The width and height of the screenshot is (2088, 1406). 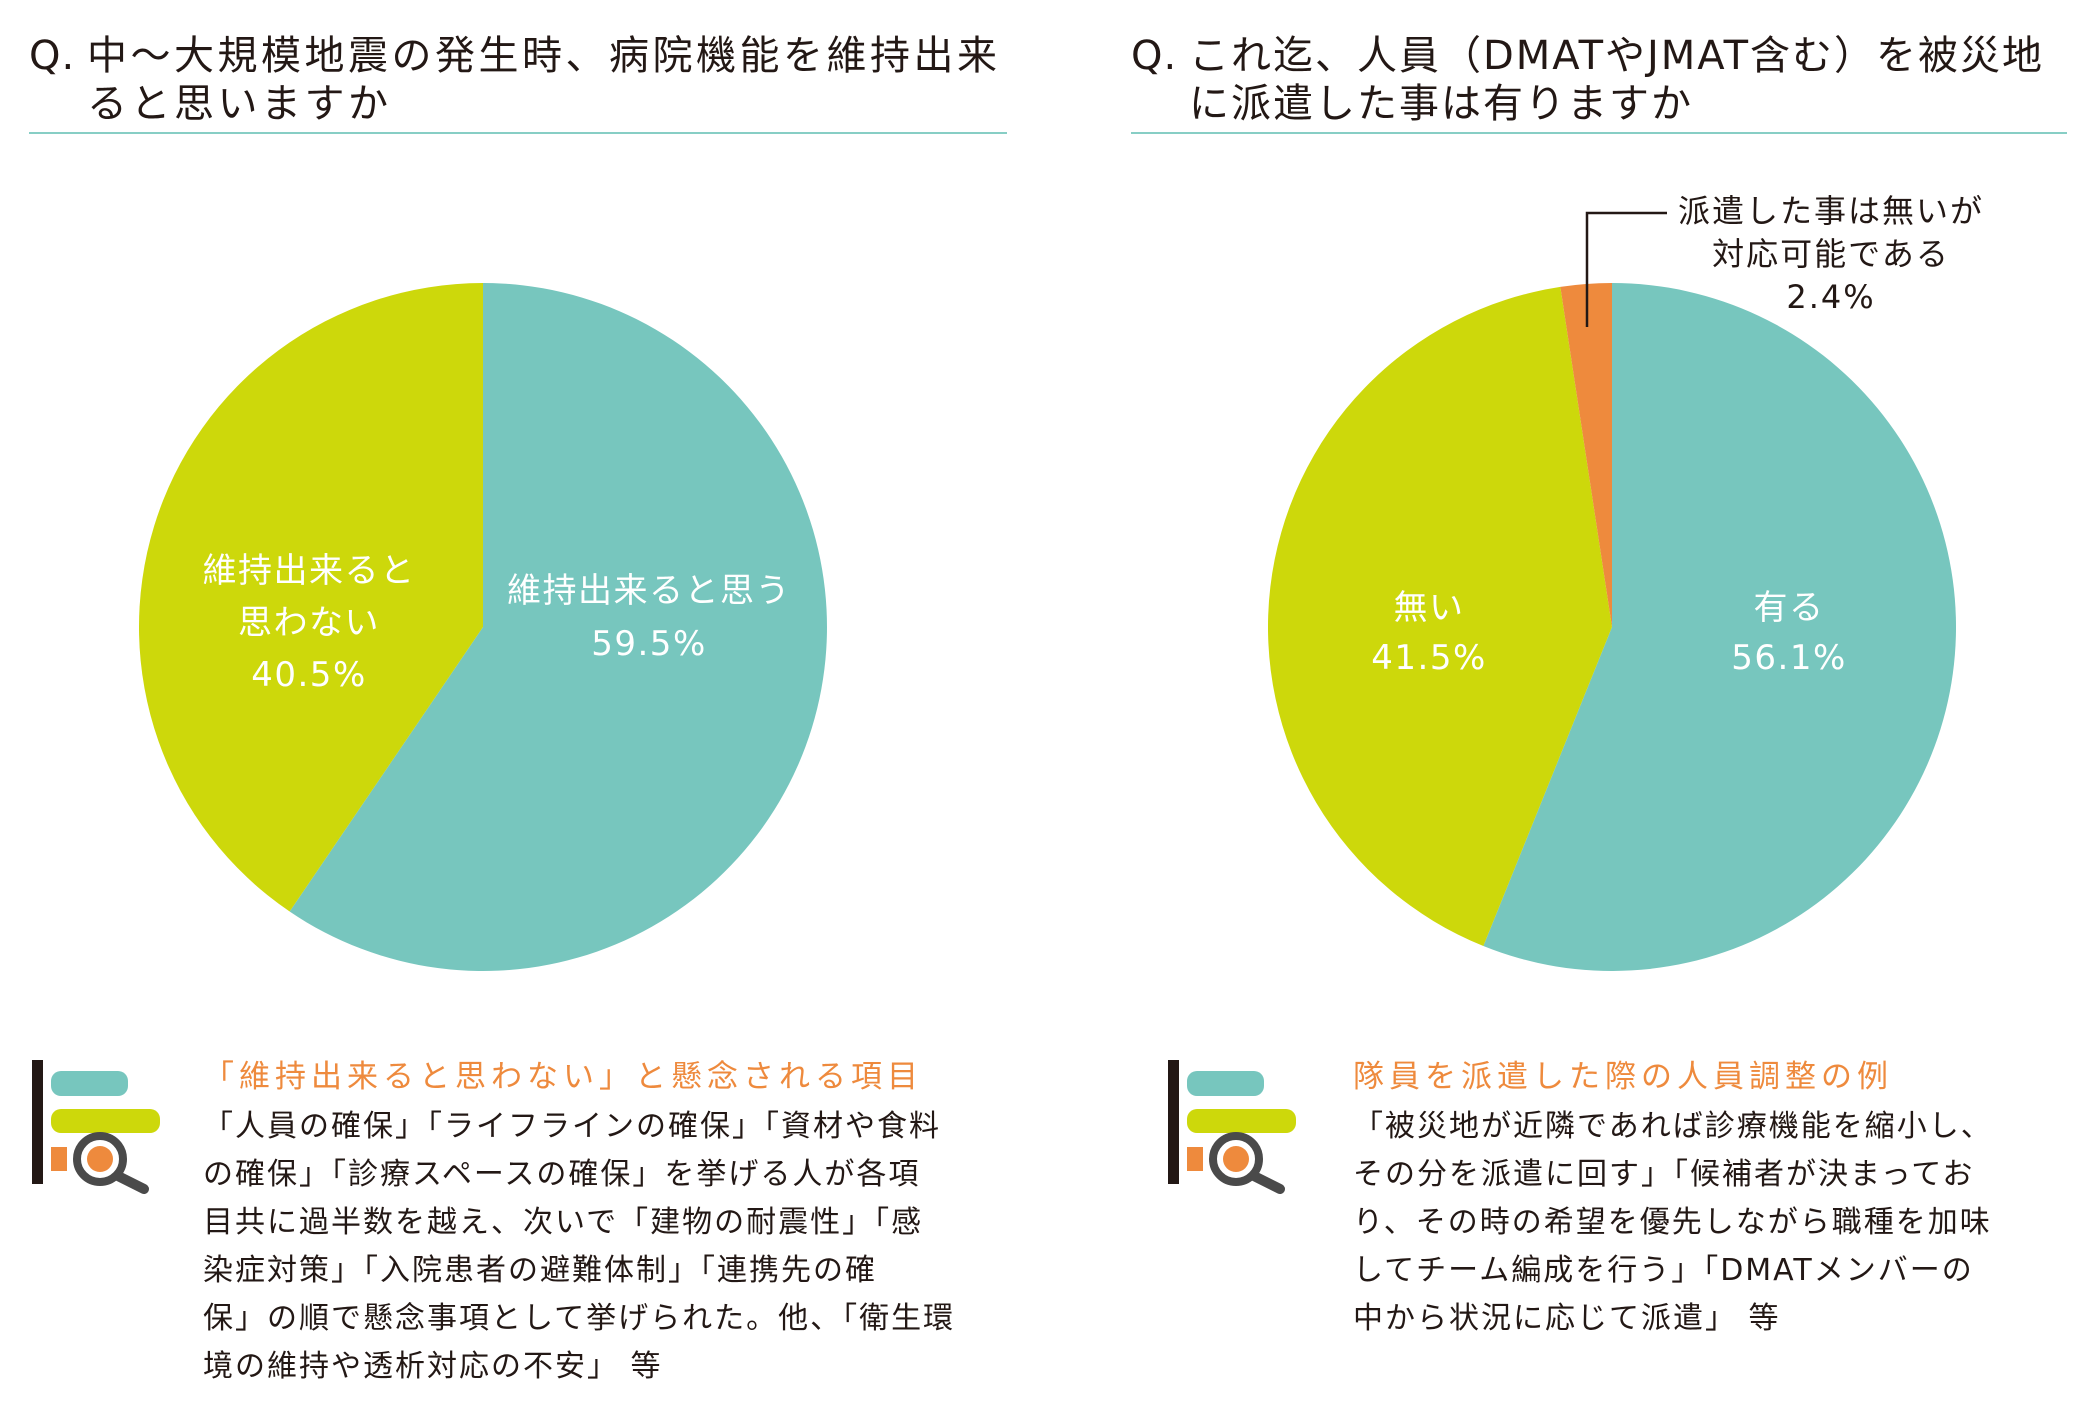 I want to click on question-1-prefix: Q., so click(x=52, y=56).